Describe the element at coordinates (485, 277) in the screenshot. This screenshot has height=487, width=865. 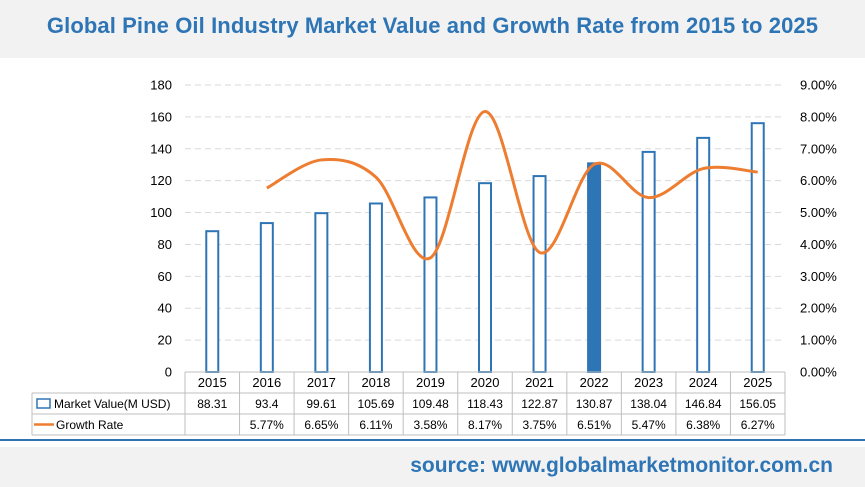
I see `bar-2020` at that location.